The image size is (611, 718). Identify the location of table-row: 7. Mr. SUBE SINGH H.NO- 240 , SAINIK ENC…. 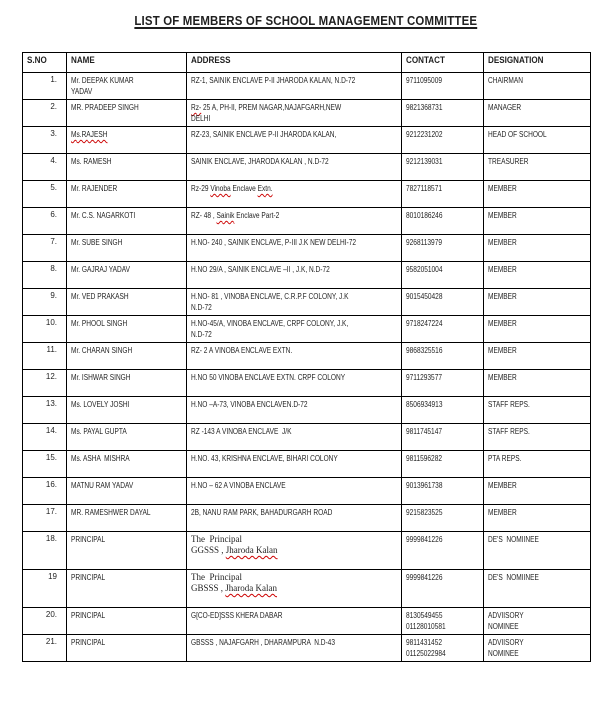
(306, 248).